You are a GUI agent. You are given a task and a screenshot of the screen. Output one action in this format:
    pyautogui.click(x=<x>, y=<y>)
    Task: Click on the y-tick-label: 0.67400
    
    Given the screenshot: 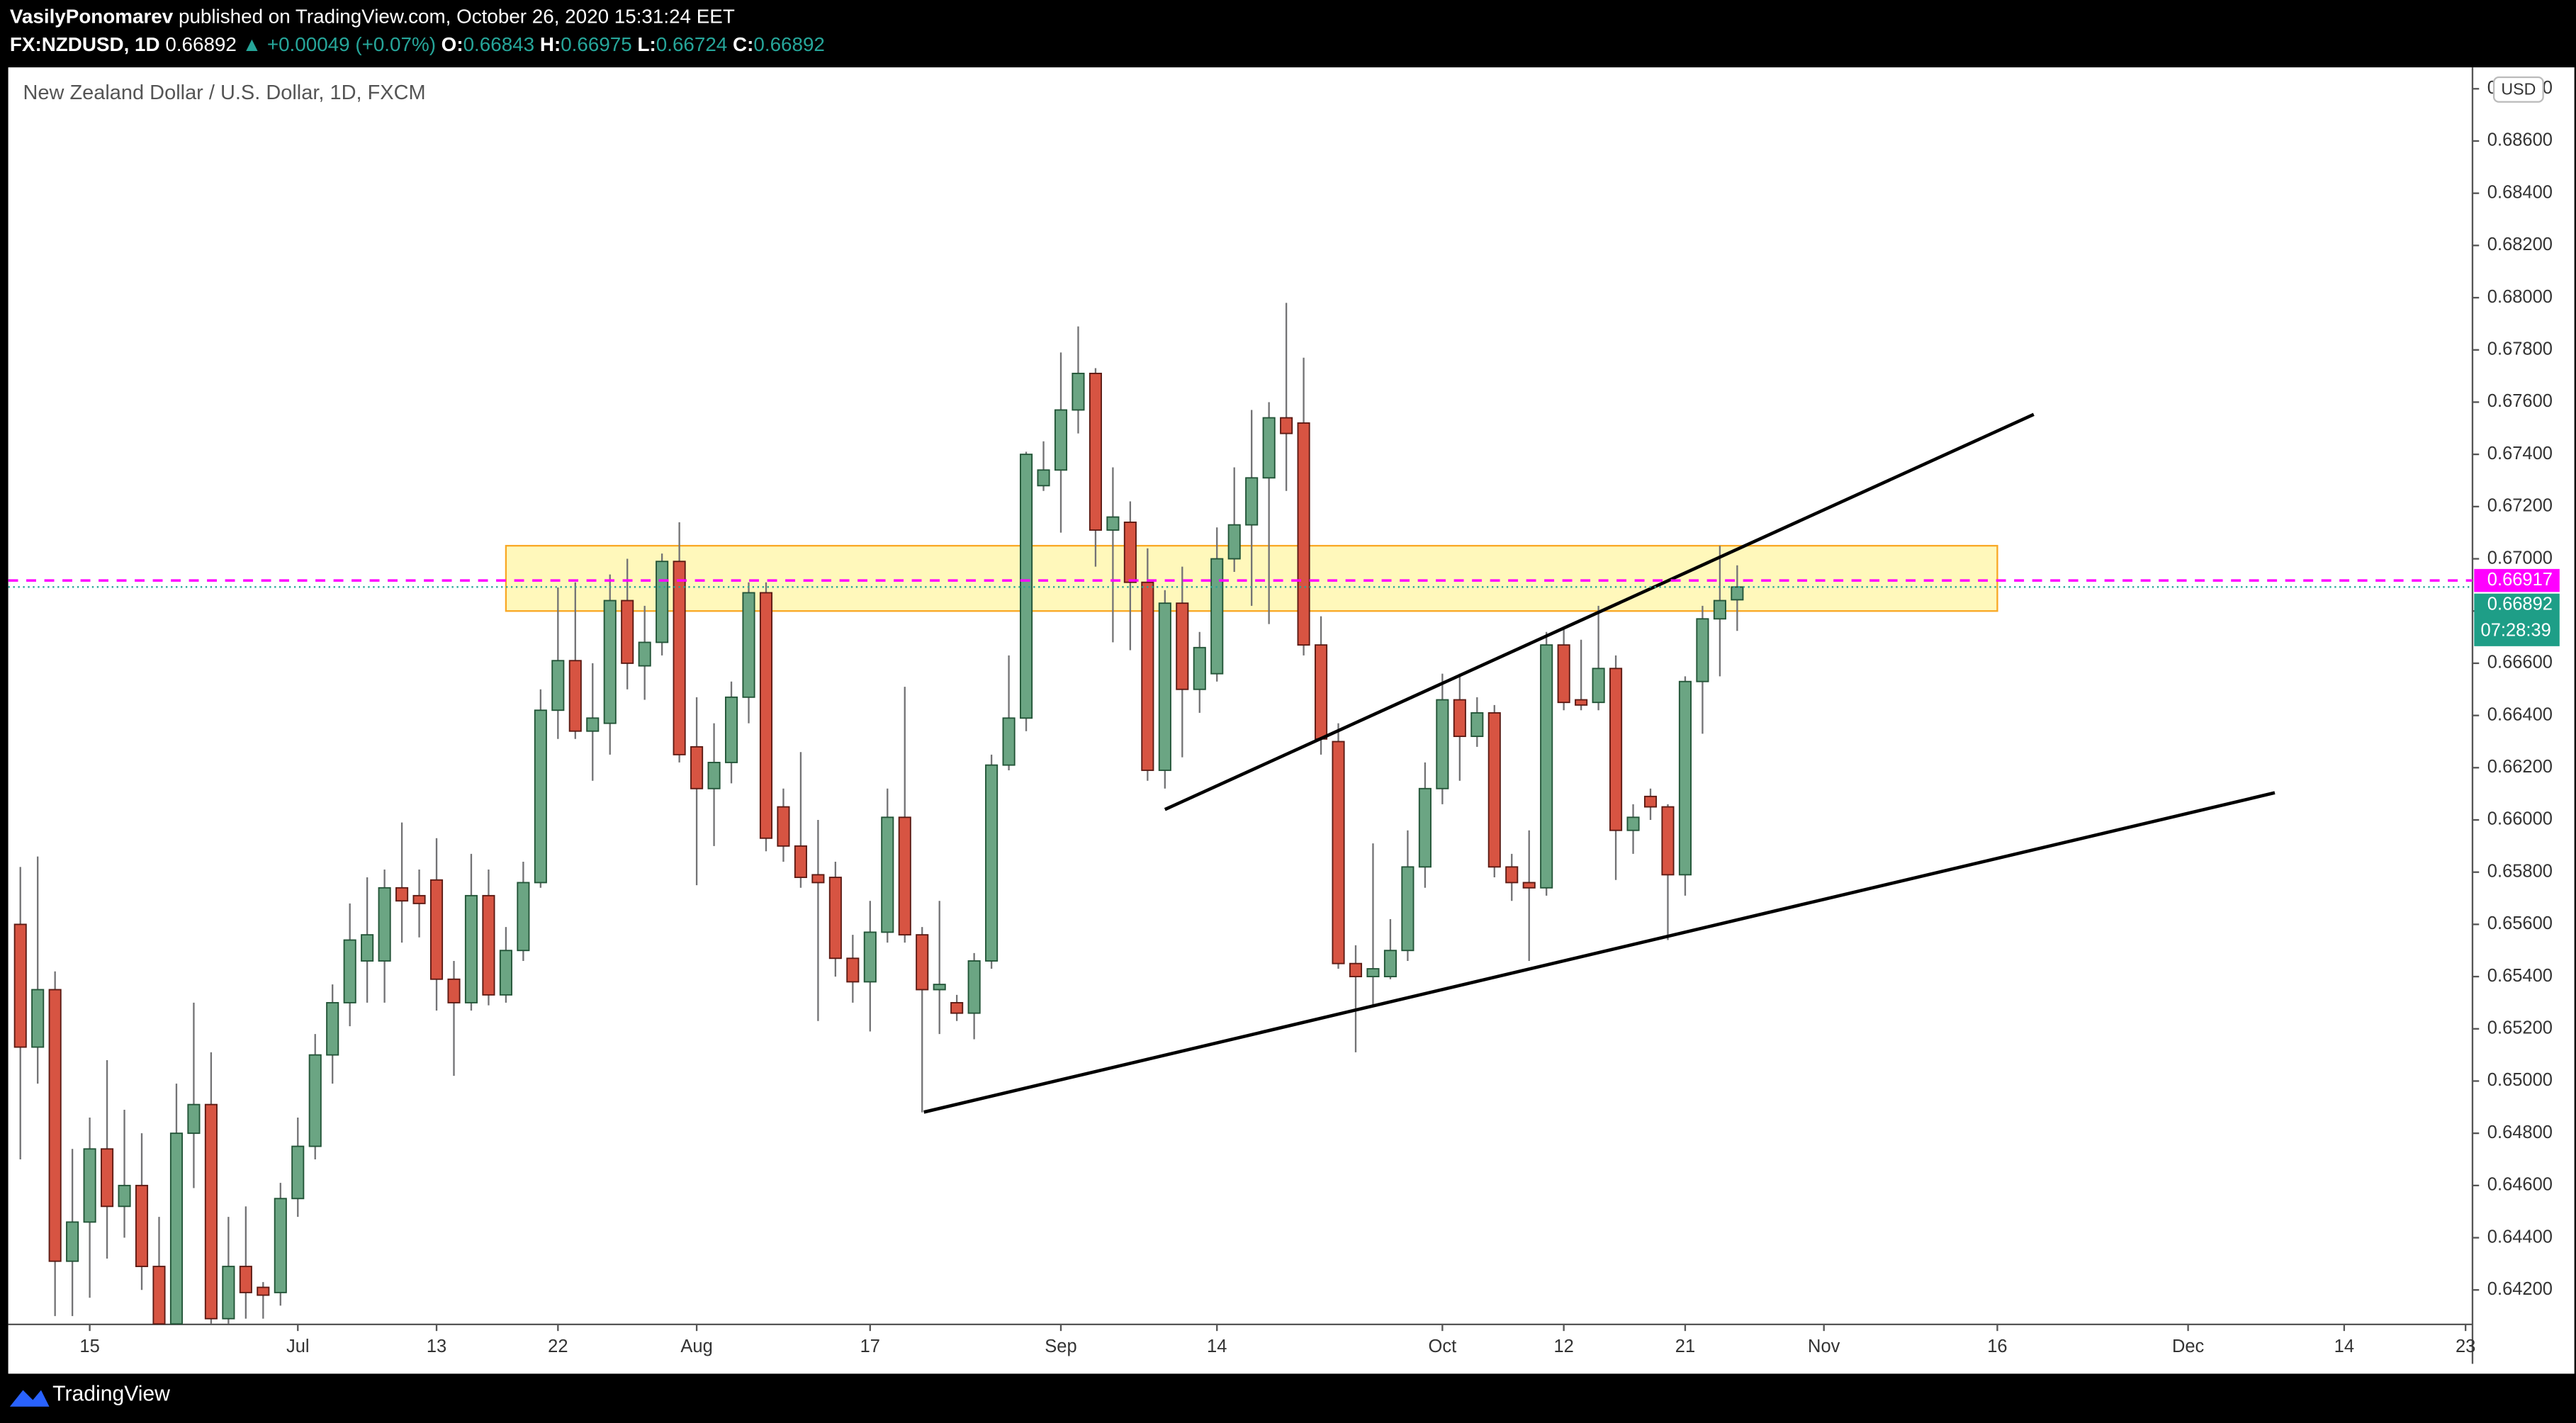 What is the action you would take?
    pyautogui.click(x=2520, y=453)
    